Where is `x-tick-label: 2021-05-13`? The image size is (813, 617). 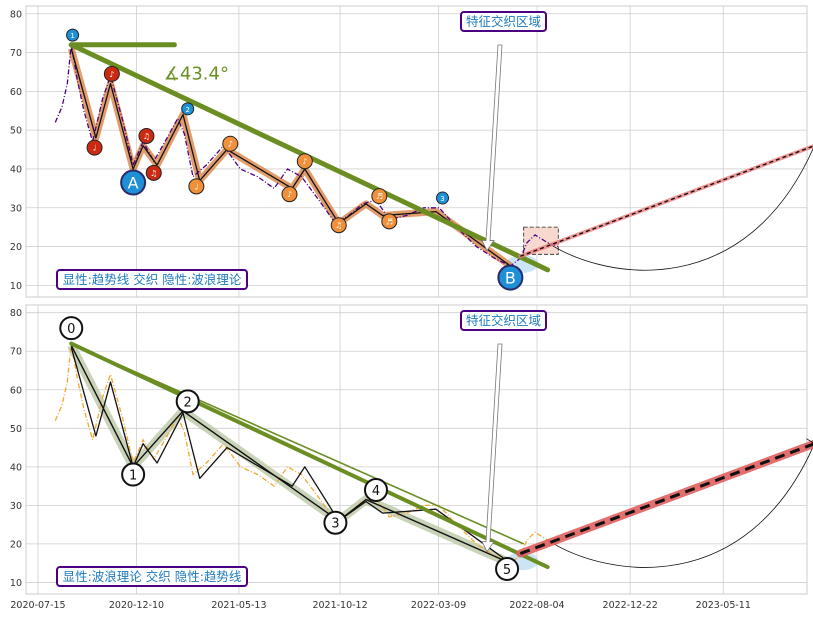 x-tick-label: 2021-05-13 is located at coordinates (238, 605).